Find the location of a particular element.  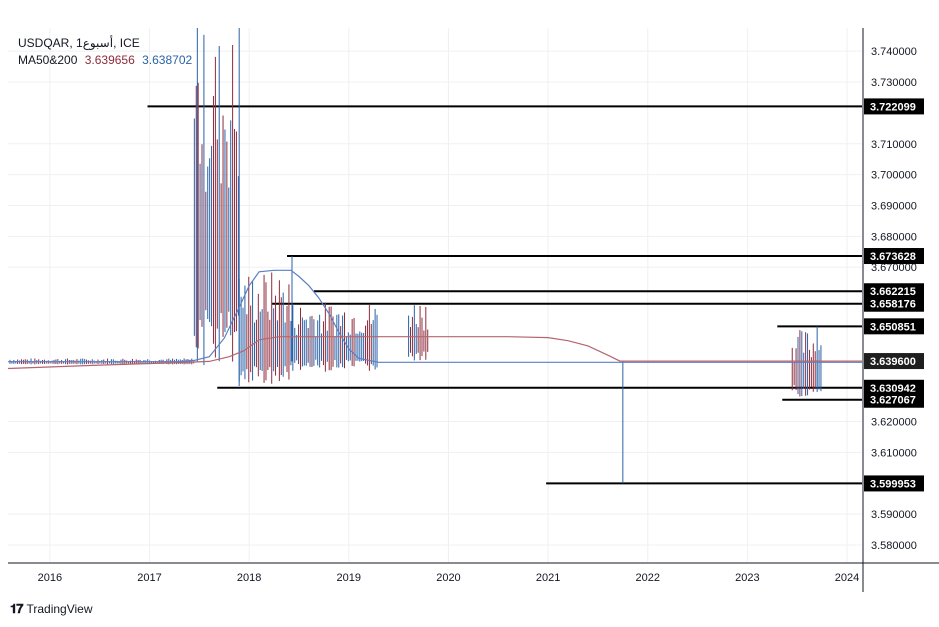

y-tick-label: 3.670000 is located at coordinates (894, 268).